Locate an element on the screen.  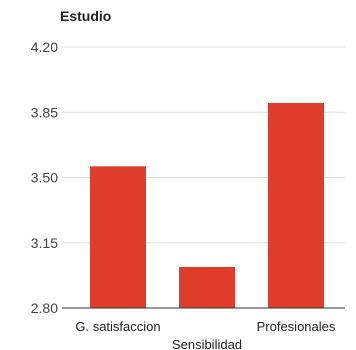
x-tick-label: G. satisfaccion is located at coordinates (117, 326).